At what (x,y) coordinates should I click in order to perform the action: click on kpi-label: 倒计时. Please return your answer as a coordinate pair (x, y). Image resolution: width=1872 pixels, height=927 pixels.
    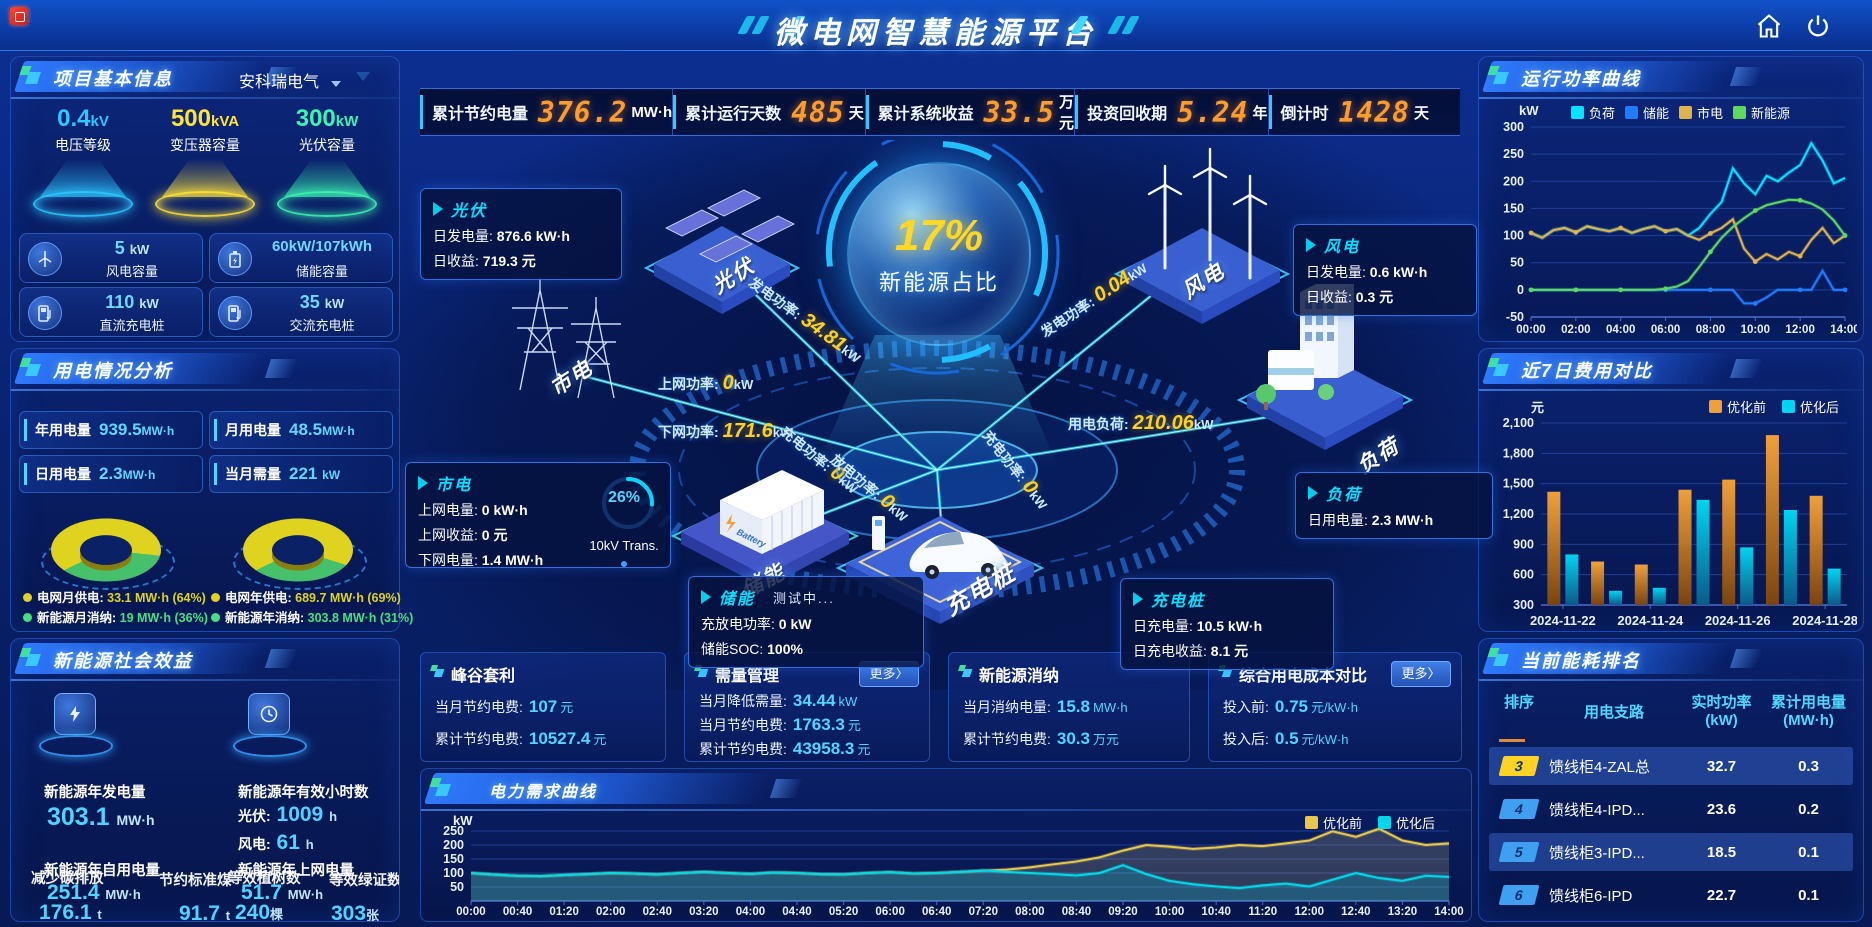
    Looking at the image, I should click on (1304, 114).